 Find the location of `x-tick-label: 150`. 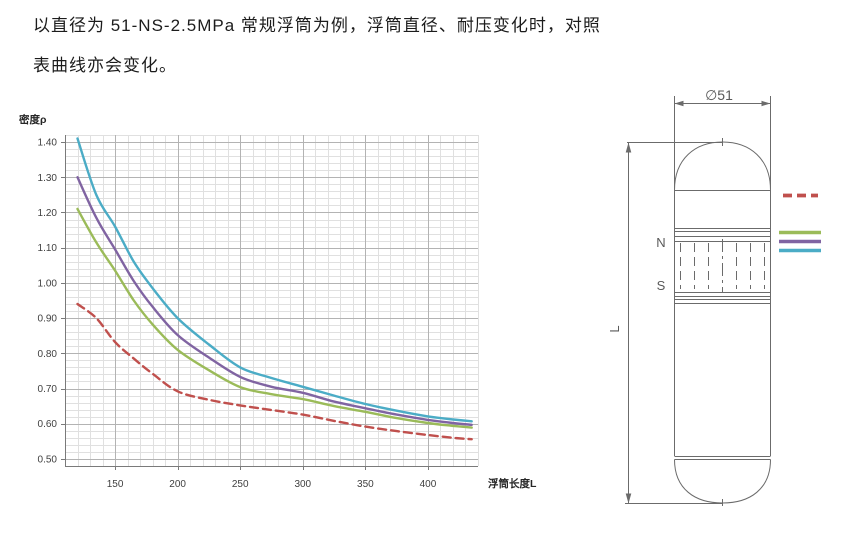

x-tick-label: 150 is located at coordinates (115, 484).